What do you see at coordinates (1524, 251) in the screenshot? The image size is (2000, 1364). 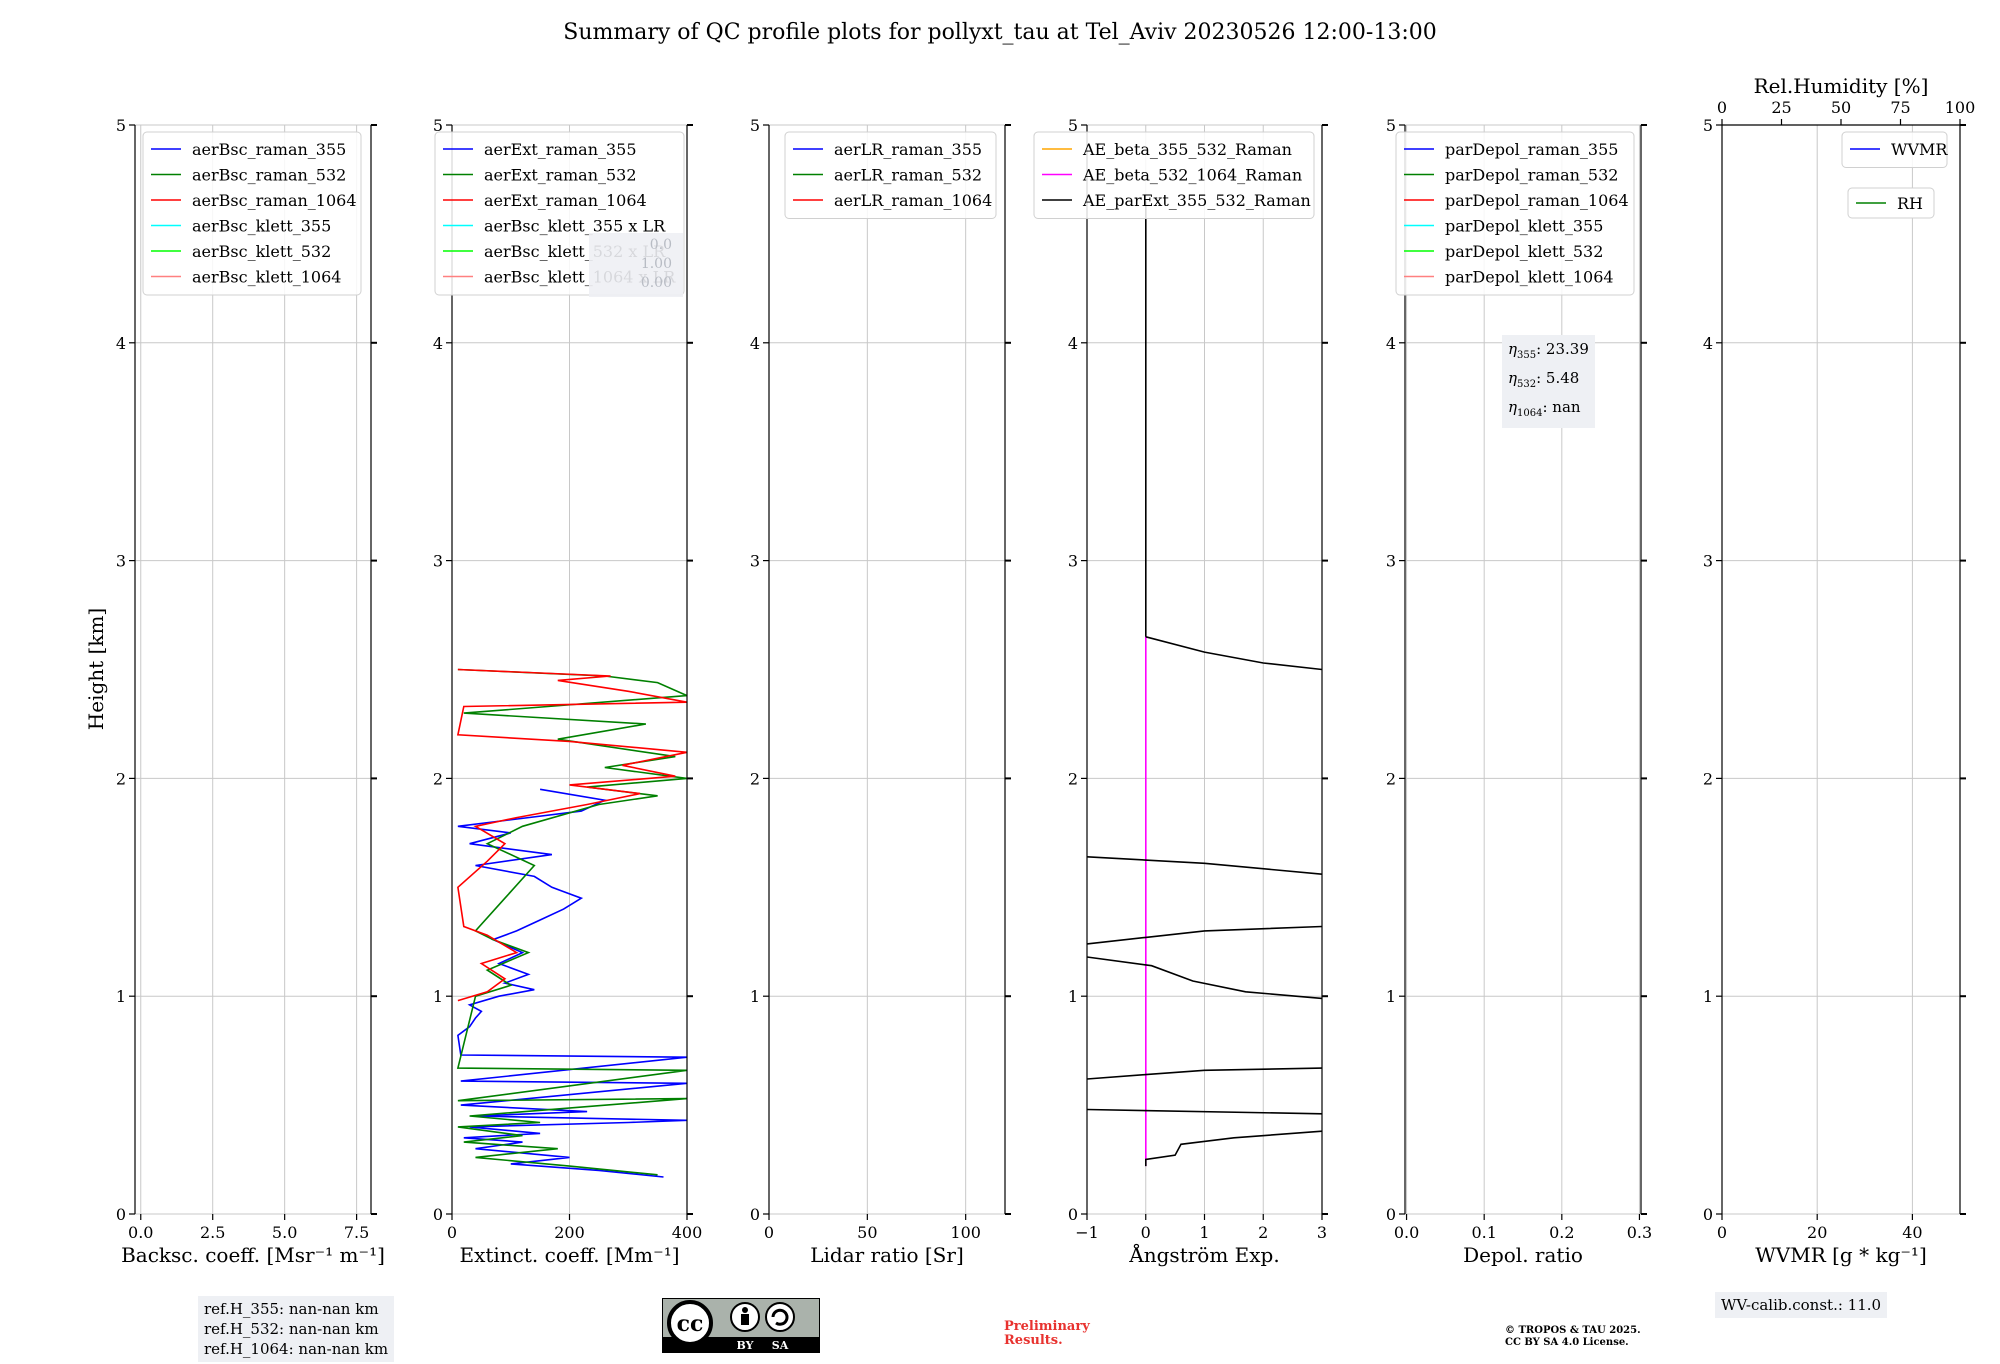 I see `legend-label: parDepol_klett_532` at bounding box center [1524, 251].